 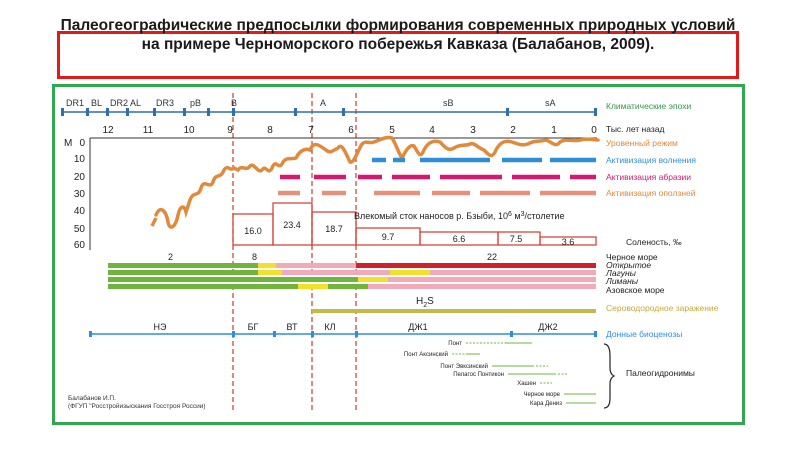 I want to click on limans-label: Лиманы, so click(x=622, y=281).